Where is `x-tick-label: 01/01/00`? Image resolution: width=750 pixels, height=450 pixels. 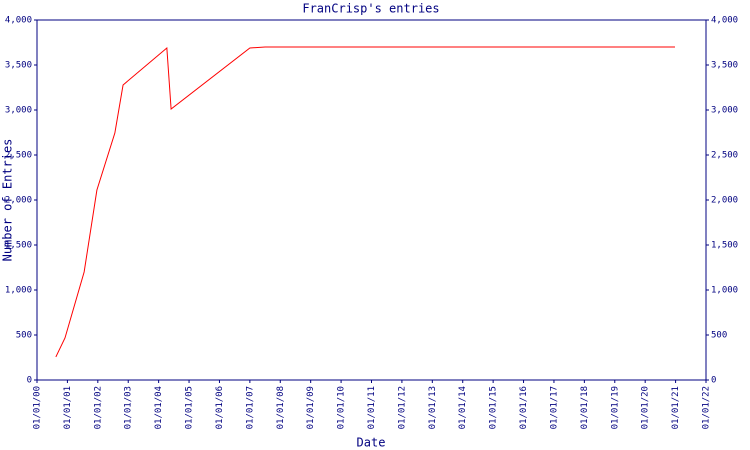 x-tick-label: 01/01/00 is located at coordinates (38, 407).